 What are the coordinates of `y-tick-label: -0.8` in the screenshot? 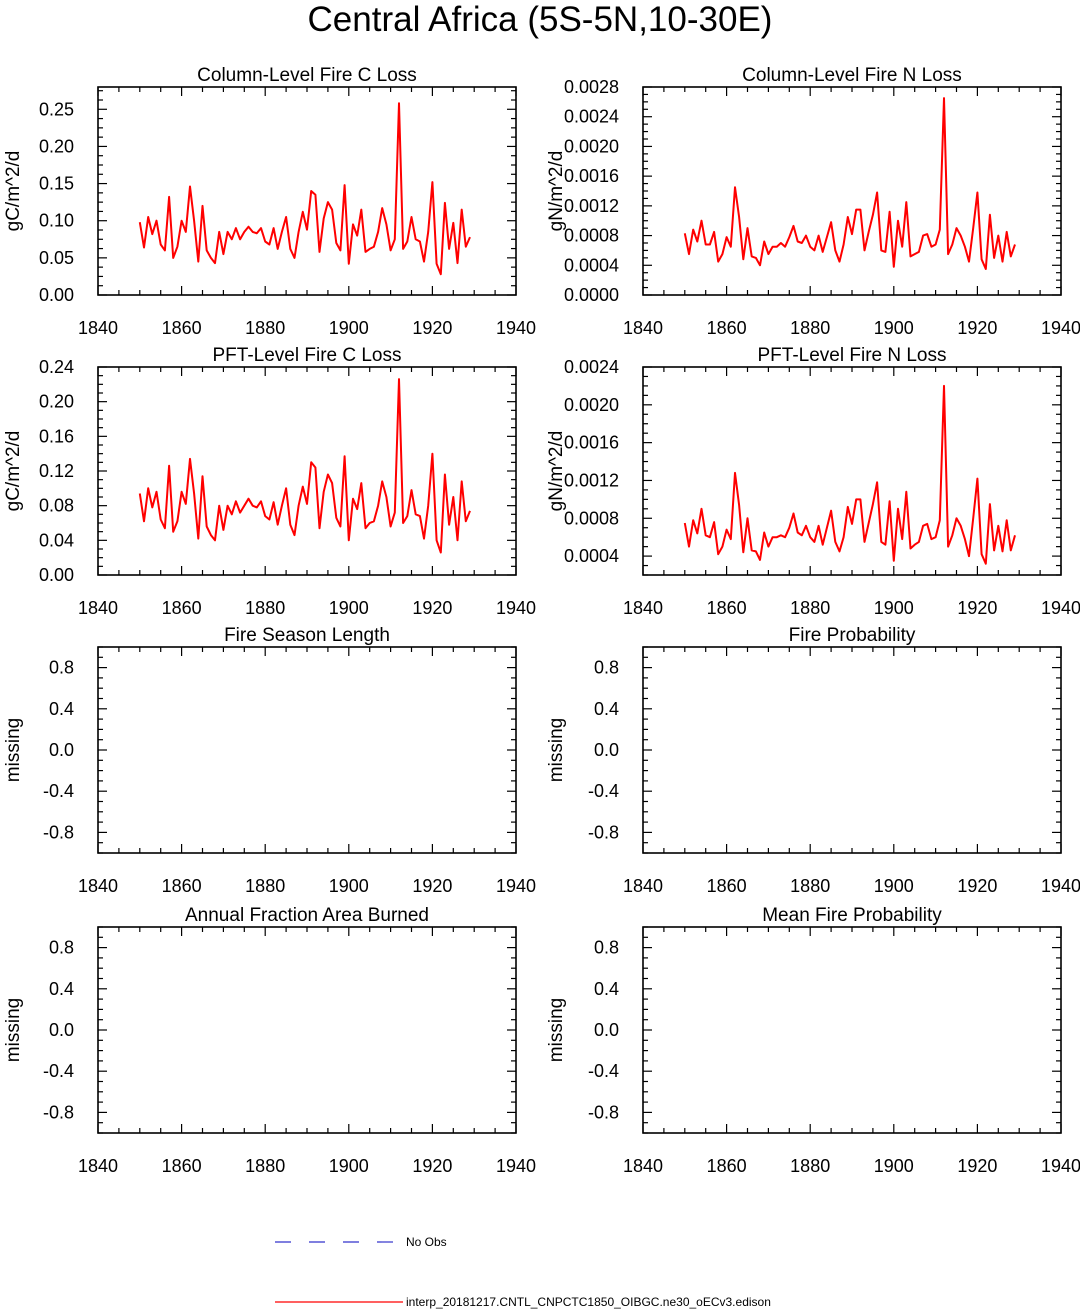 It's located at (603, 1112).